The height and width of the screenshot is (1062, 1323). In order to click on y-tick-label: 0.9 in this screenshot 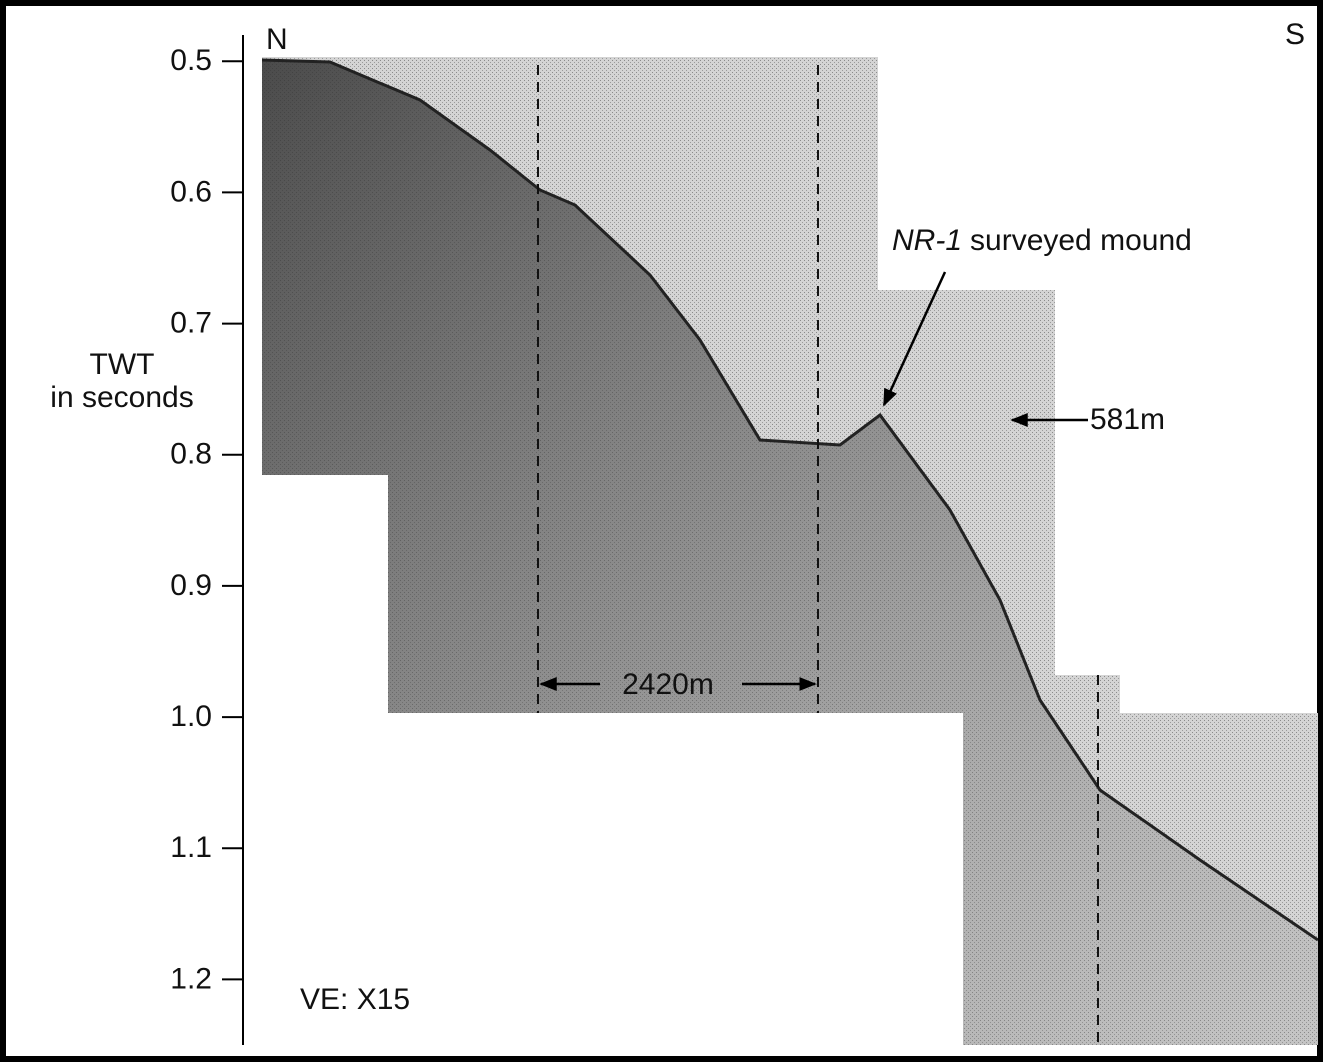, I will do `click(191, 585)`.